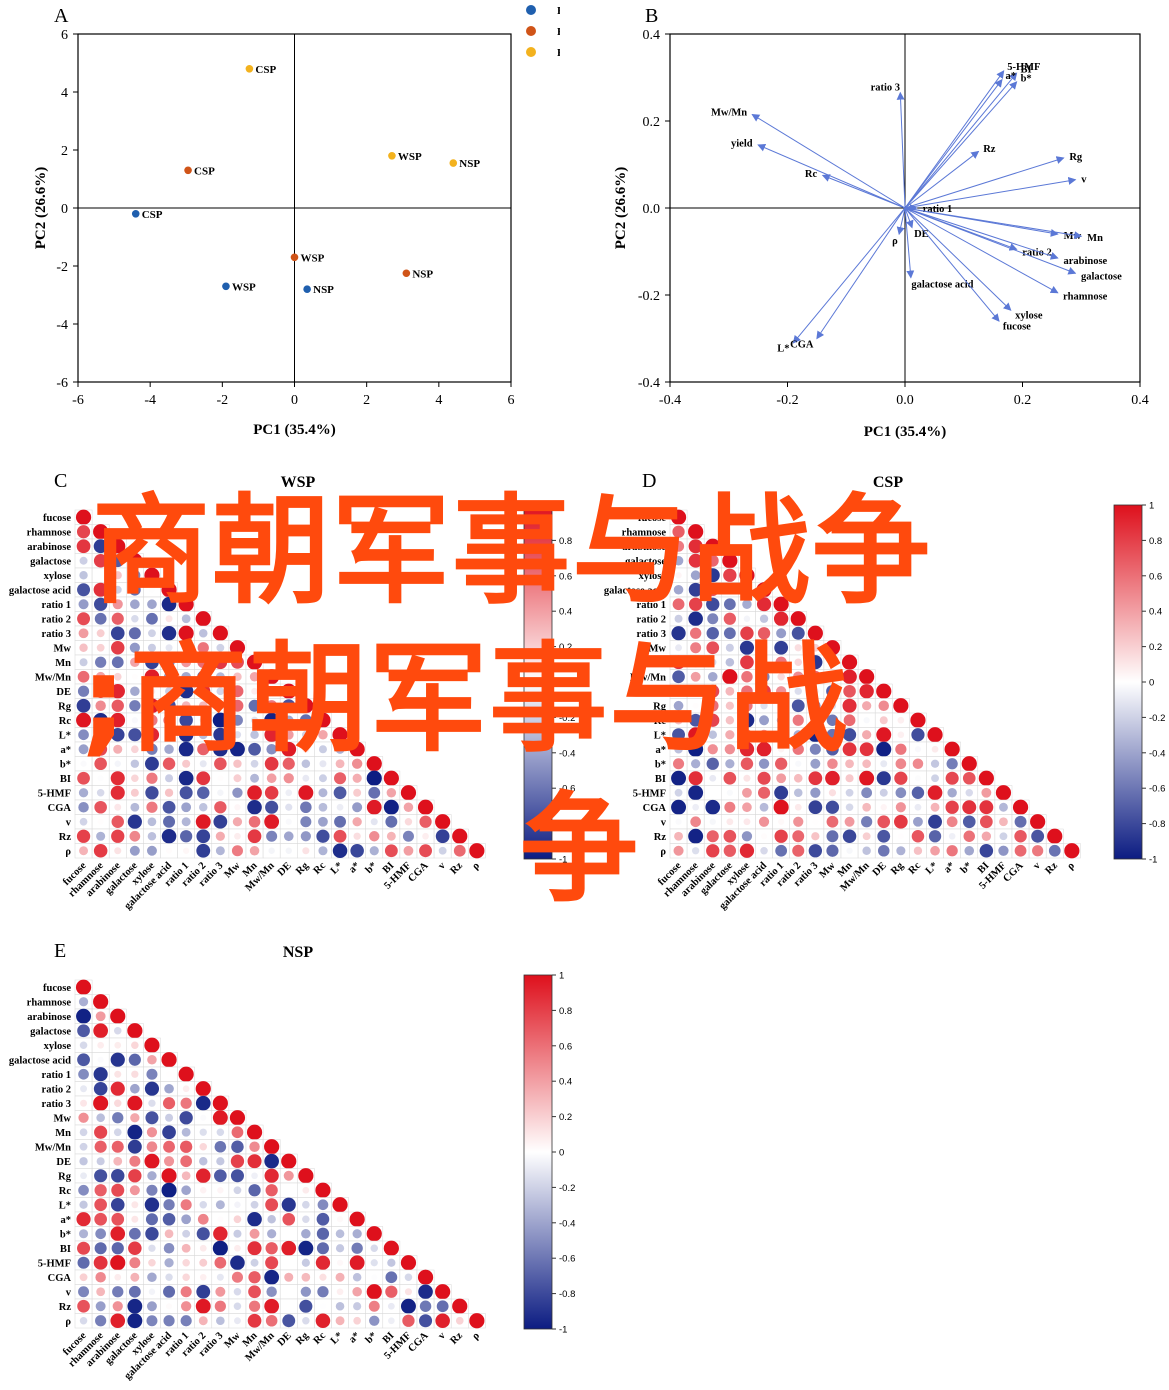  What do you see at coordinates (561, 683) in the screenshot?
I see `colorbar-tick-label: 0` at bounding box center [561, 683].